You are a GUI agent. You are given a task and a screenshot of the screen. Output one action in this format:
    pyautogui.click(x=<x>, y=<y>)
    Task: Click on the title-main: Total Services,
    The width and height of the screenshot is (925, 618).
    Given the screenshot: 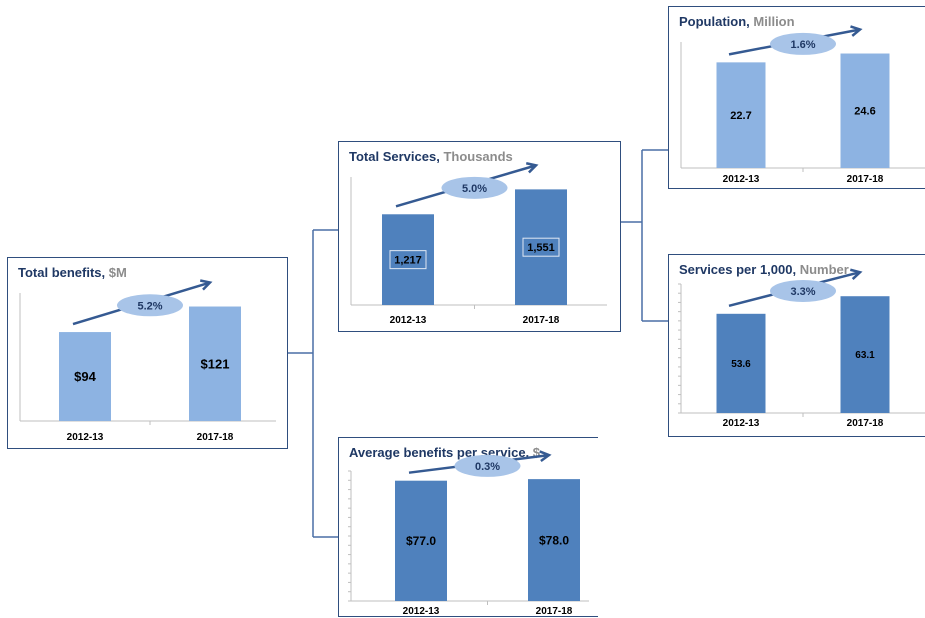 What is the action you would take?
    pyautogui.click(x=394, y=156)
    